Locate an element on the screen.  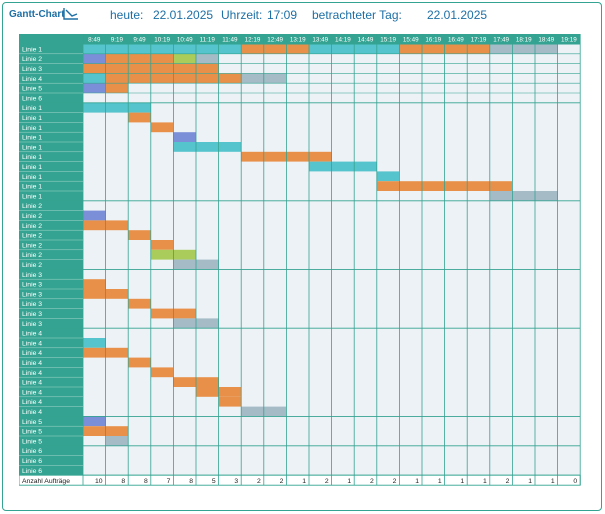
order-count: 0 is located at coordinates (575, 481).